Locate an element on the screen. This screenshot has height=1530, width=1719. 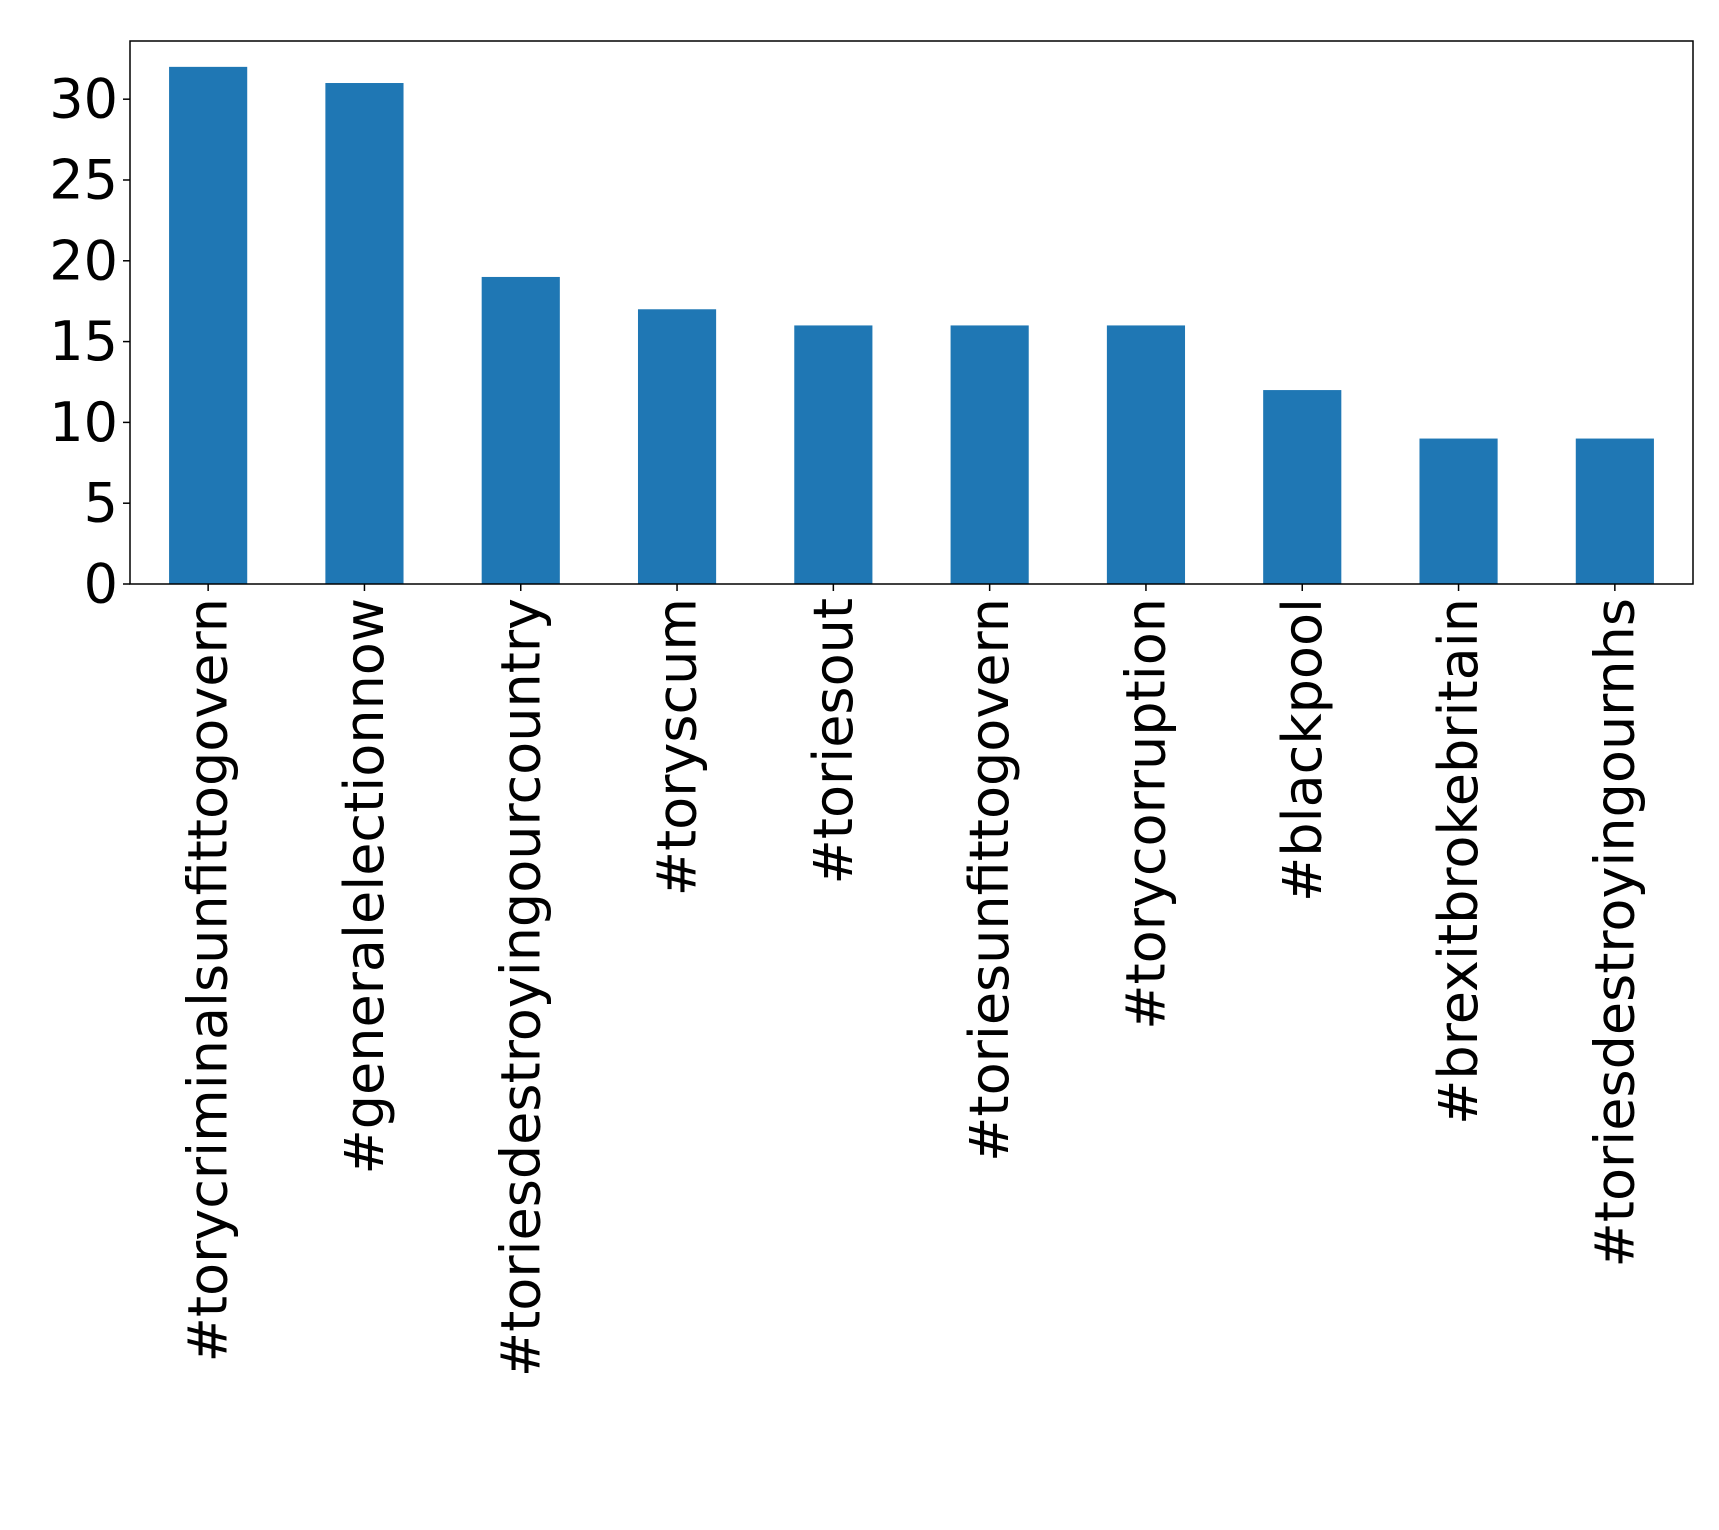
x-tick-label: #toriesdestroyingourcountry is located at coordinates (520, 987).